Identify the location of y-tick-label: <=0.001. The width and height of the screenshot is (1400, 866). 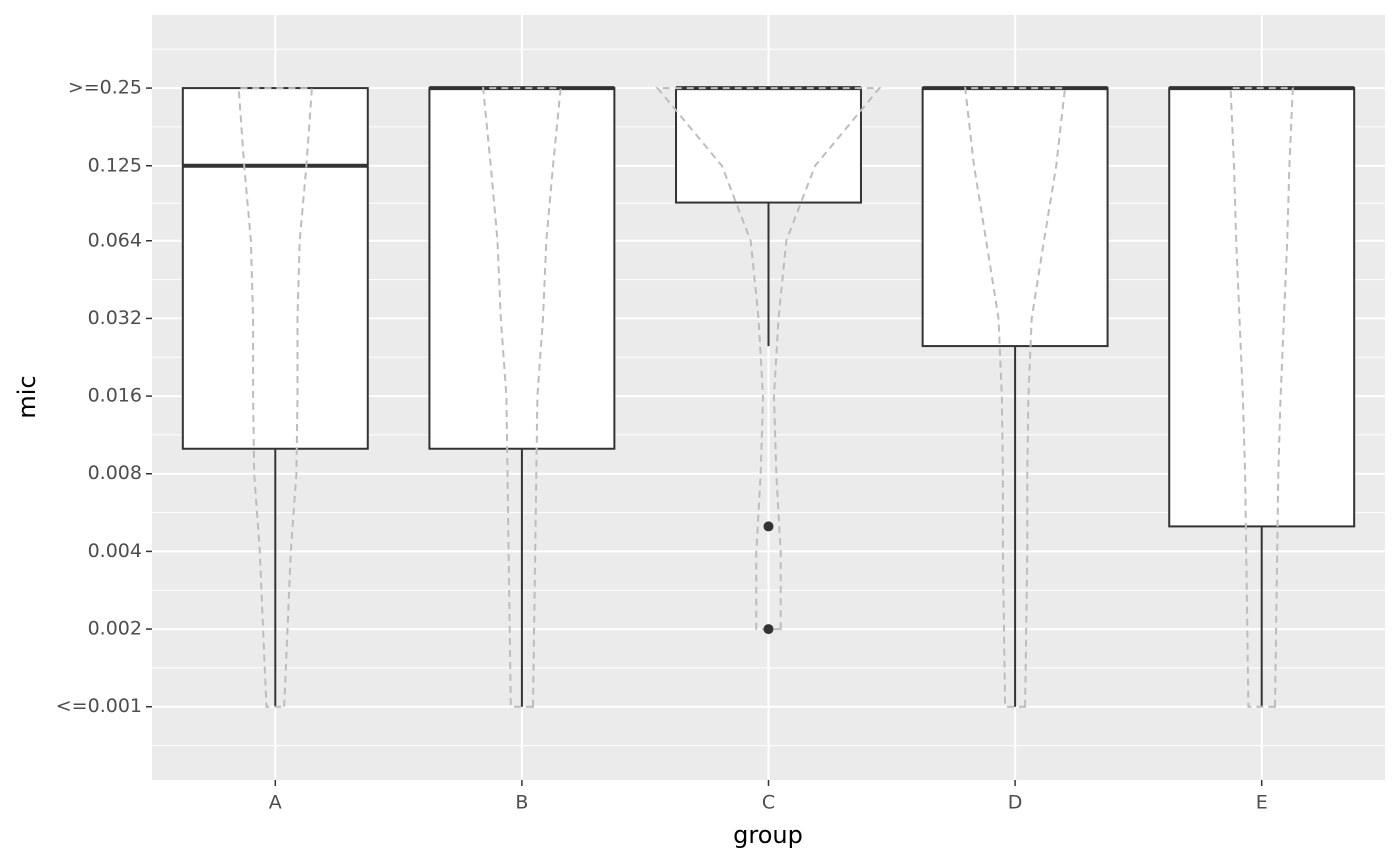
(99, 706).